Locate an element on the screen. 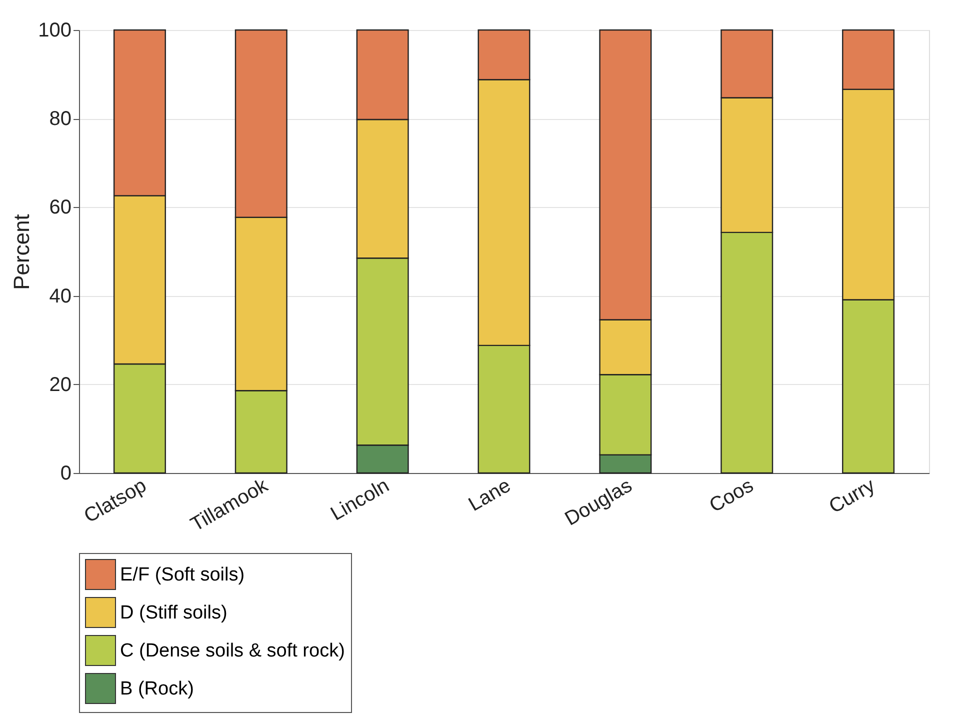 This screenshot has height=719, width=959. legend-label: D (Stiff soils) is located at coordinates (174, 613).